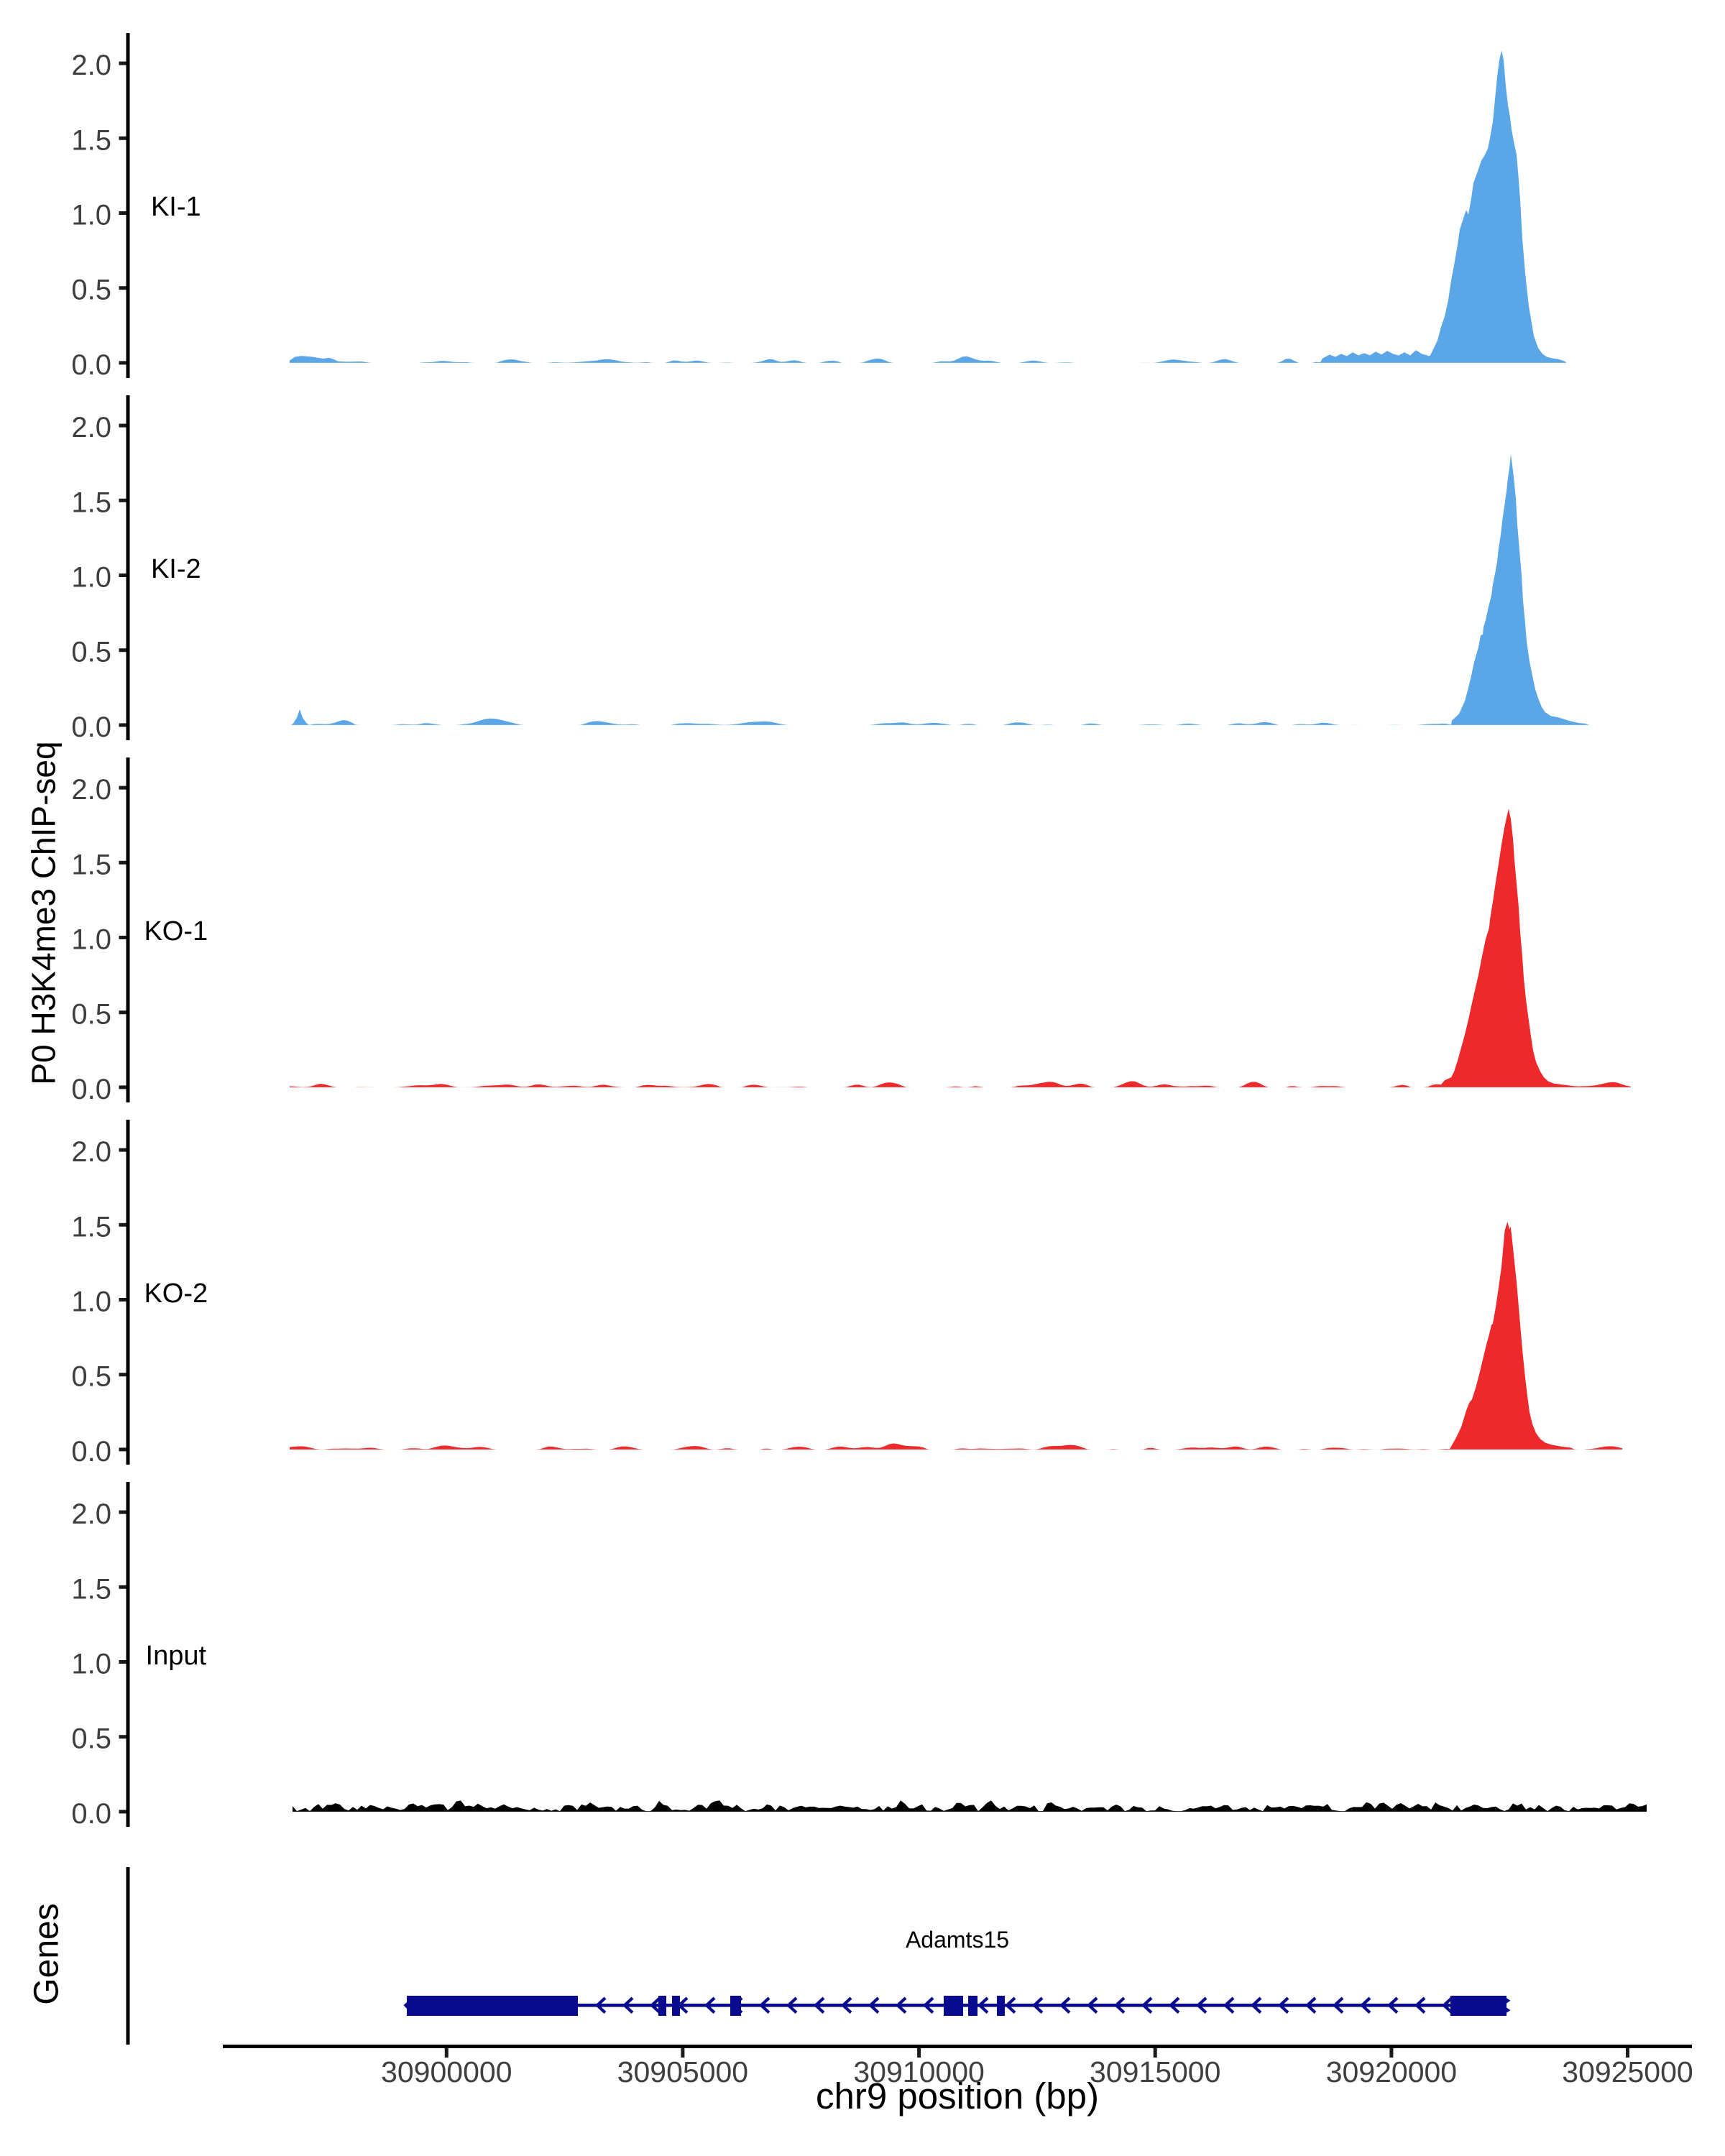  Describe the element at coordinates (176, 1656) in the screenshot. I see `svg-text: Input` at that location.